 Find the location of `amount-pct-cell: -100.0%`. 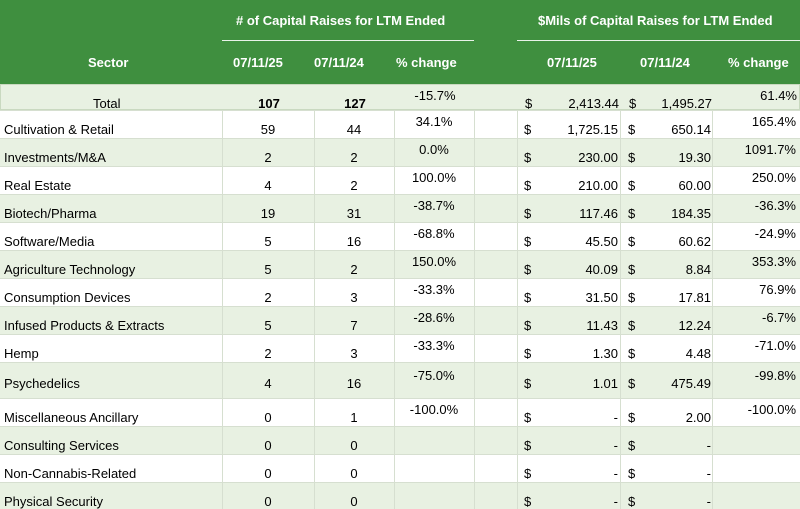

amount-pct-cell: -100.0% is located at coordinates (771, 409).